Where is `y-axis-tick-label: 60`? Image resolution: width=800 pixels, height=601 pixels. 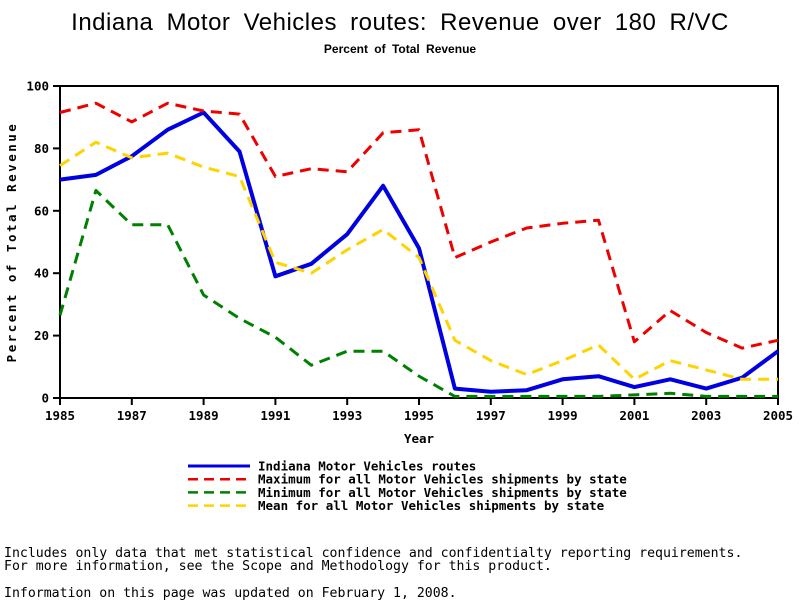
y-axis-tick-label: 60 is located at coordinates (41, 210).